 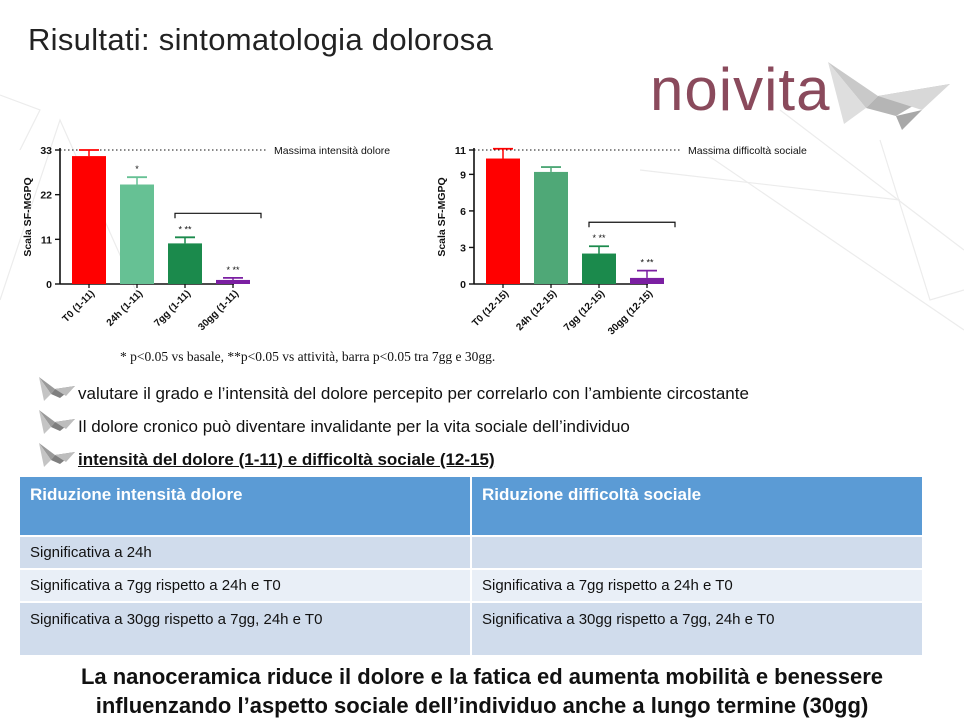 What do you see at coordinates (218, 310) in the screenshot?
I see `x-tick-label: 30gg (1-11)` at bounding box center [218, 310].